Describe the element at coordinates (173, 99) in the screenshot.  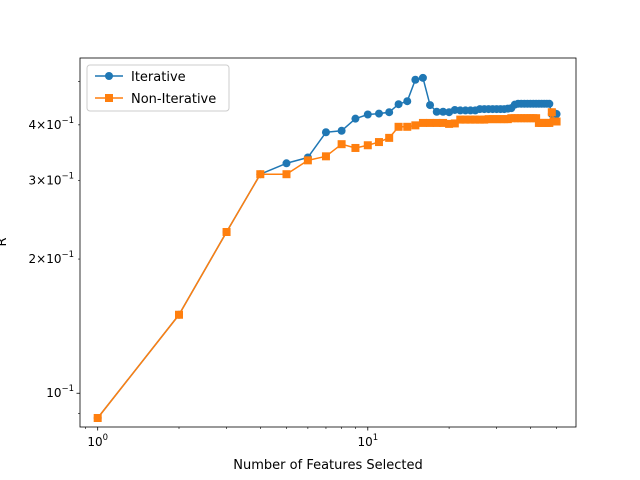
I see `legend-label-non-iterative: Non-Iterative` at that location.